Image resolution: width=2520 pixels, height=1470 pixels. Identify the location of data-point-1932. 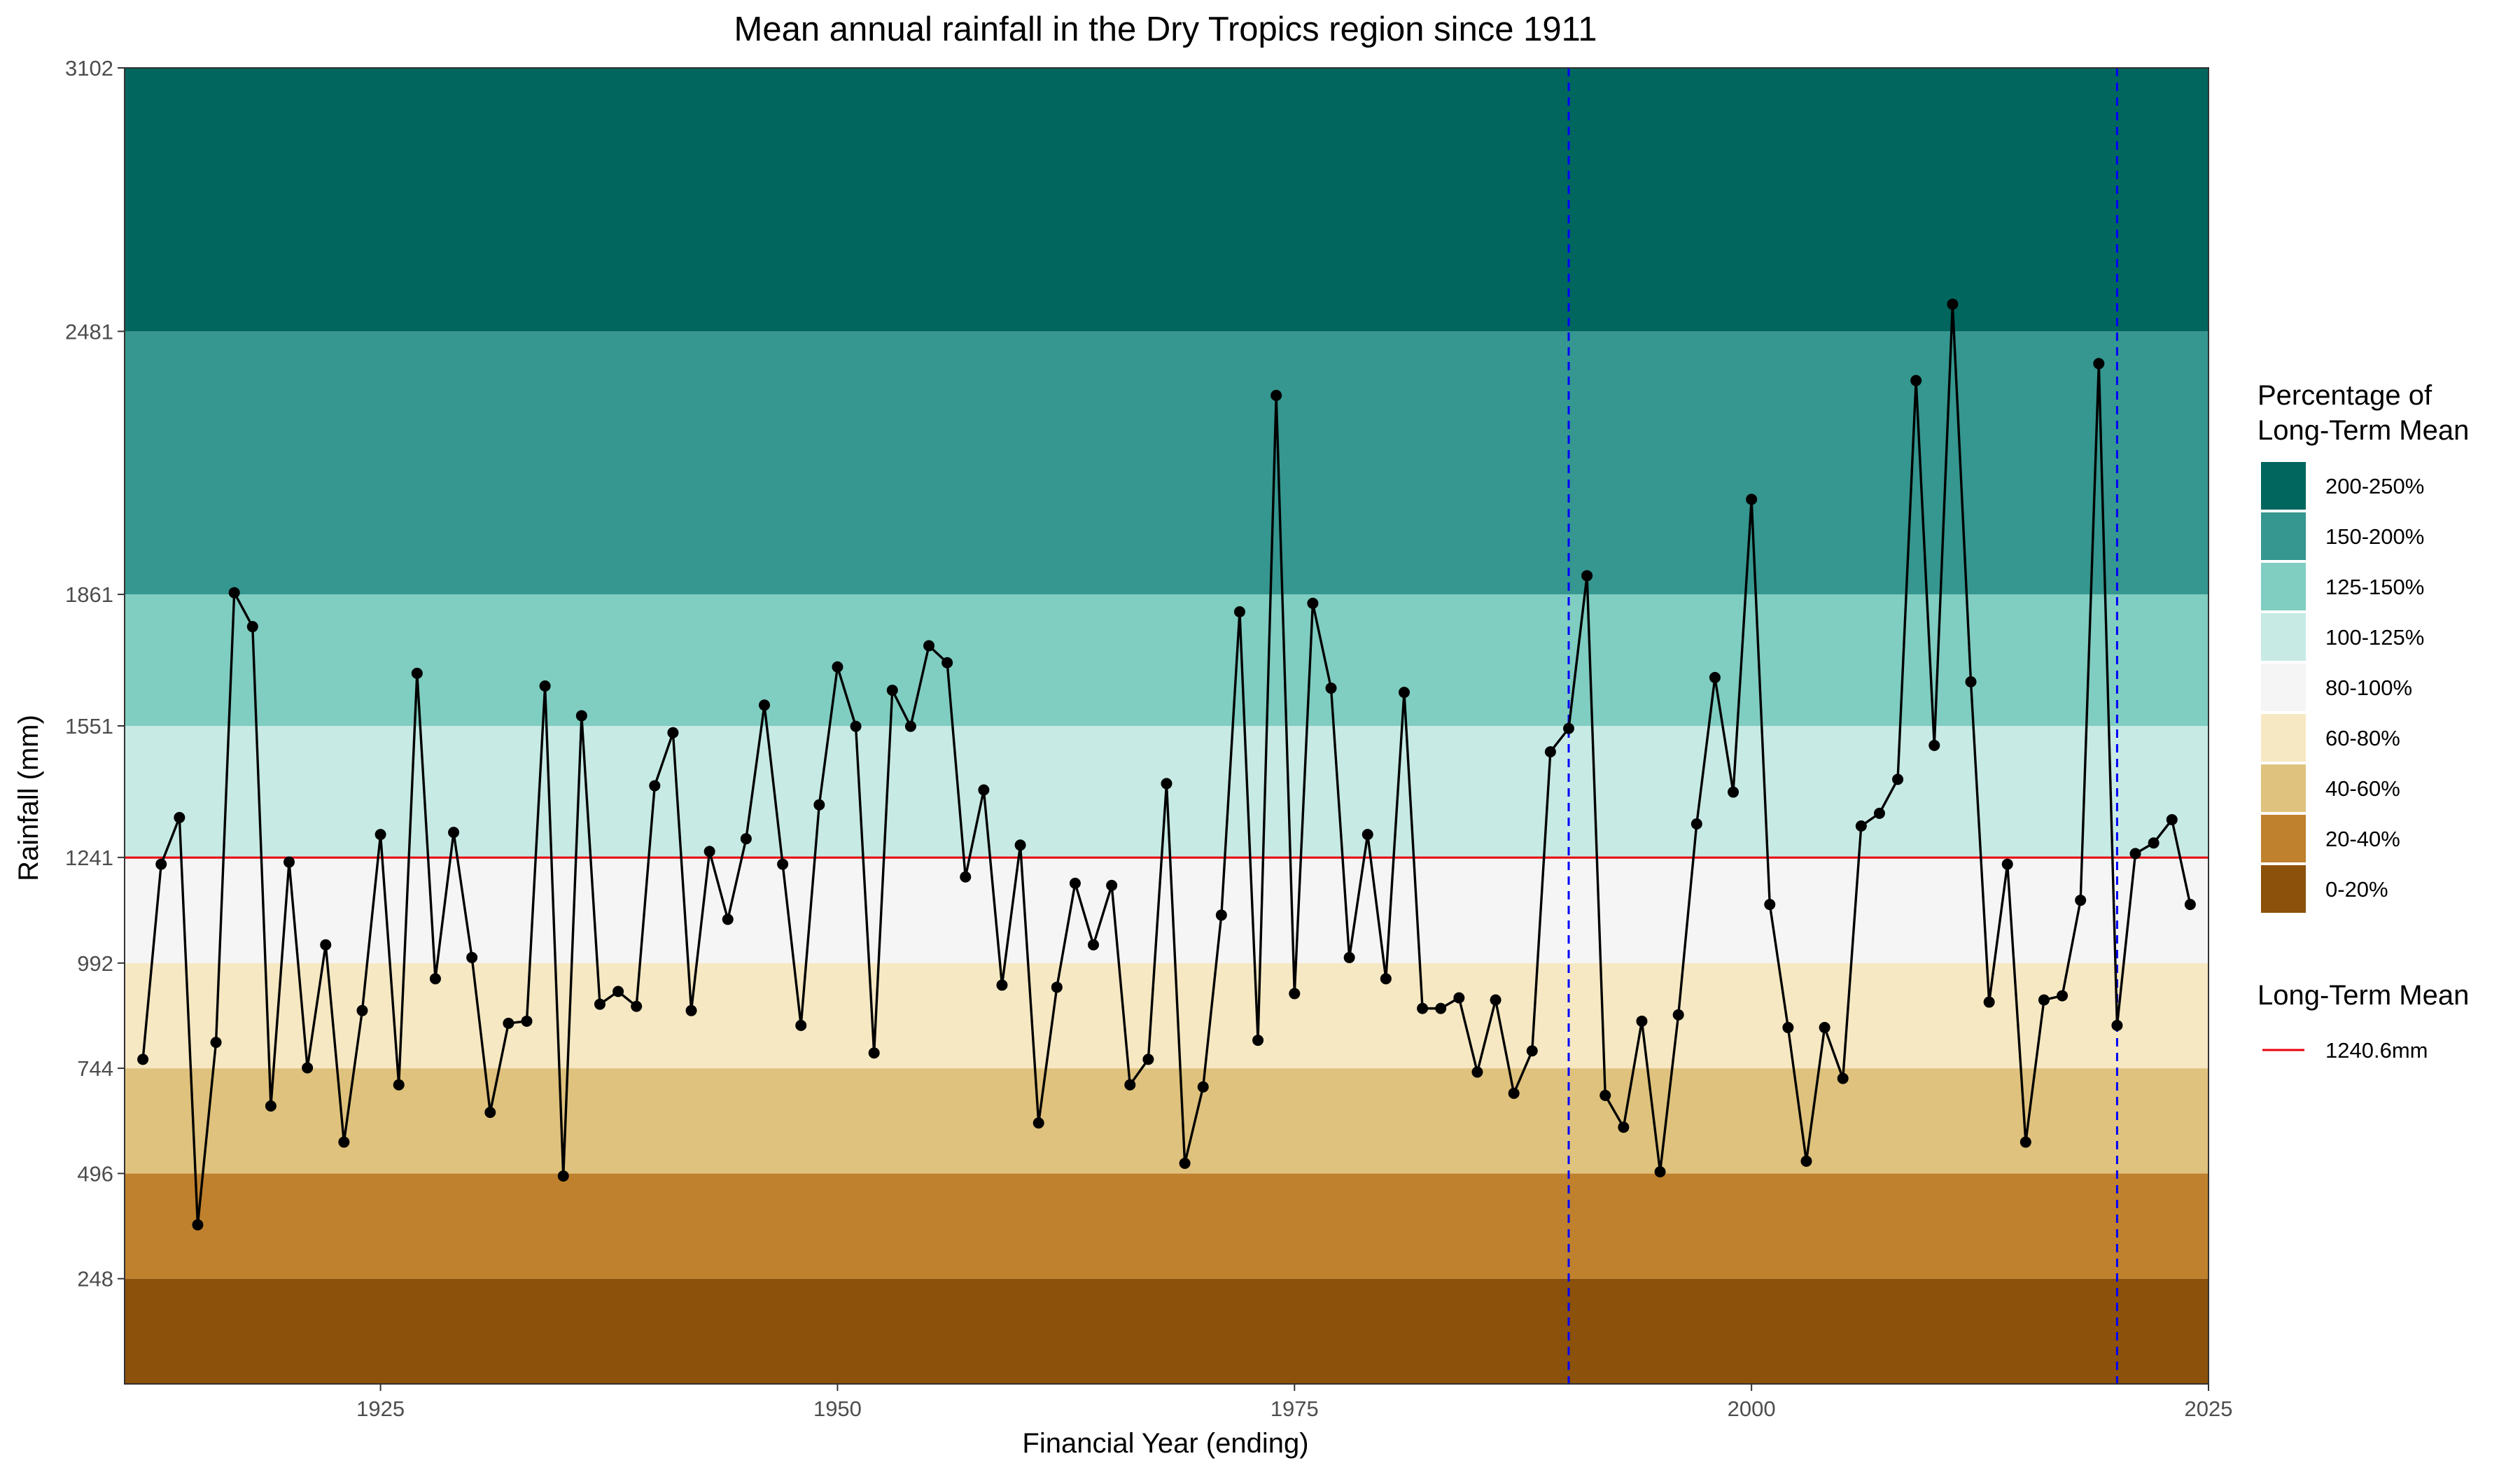
(508, 1023).